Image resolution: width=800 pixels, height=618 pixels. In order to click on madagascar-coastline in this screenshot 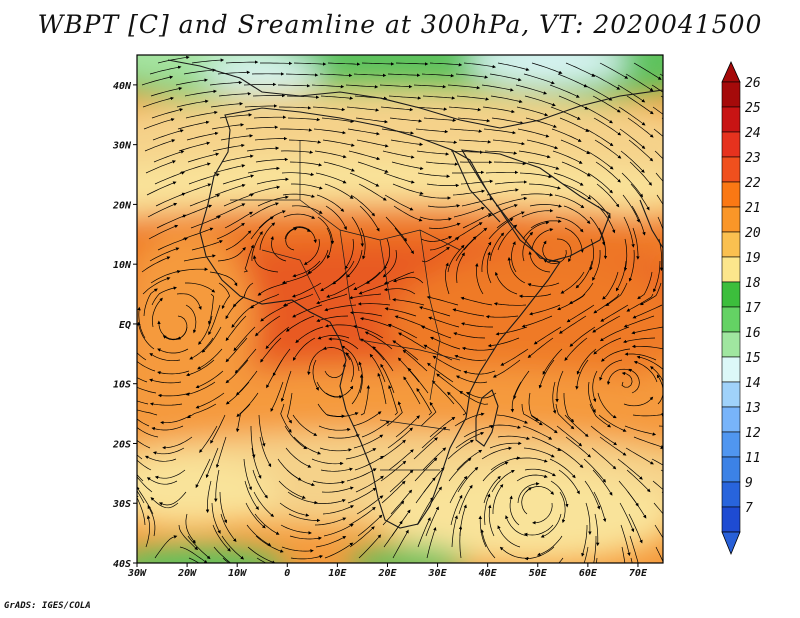, I will do `click(487, 418)`.